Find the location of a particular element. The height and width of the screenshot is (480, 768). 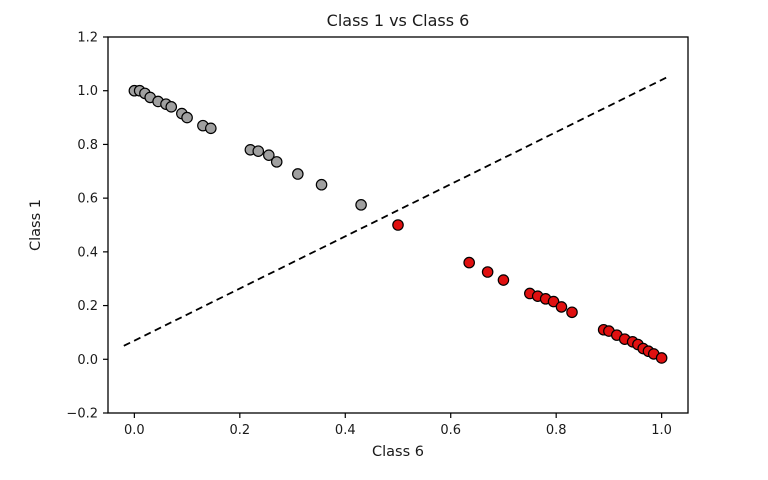

y-tick-label: 1.2 is located at coordinates (87, 38).